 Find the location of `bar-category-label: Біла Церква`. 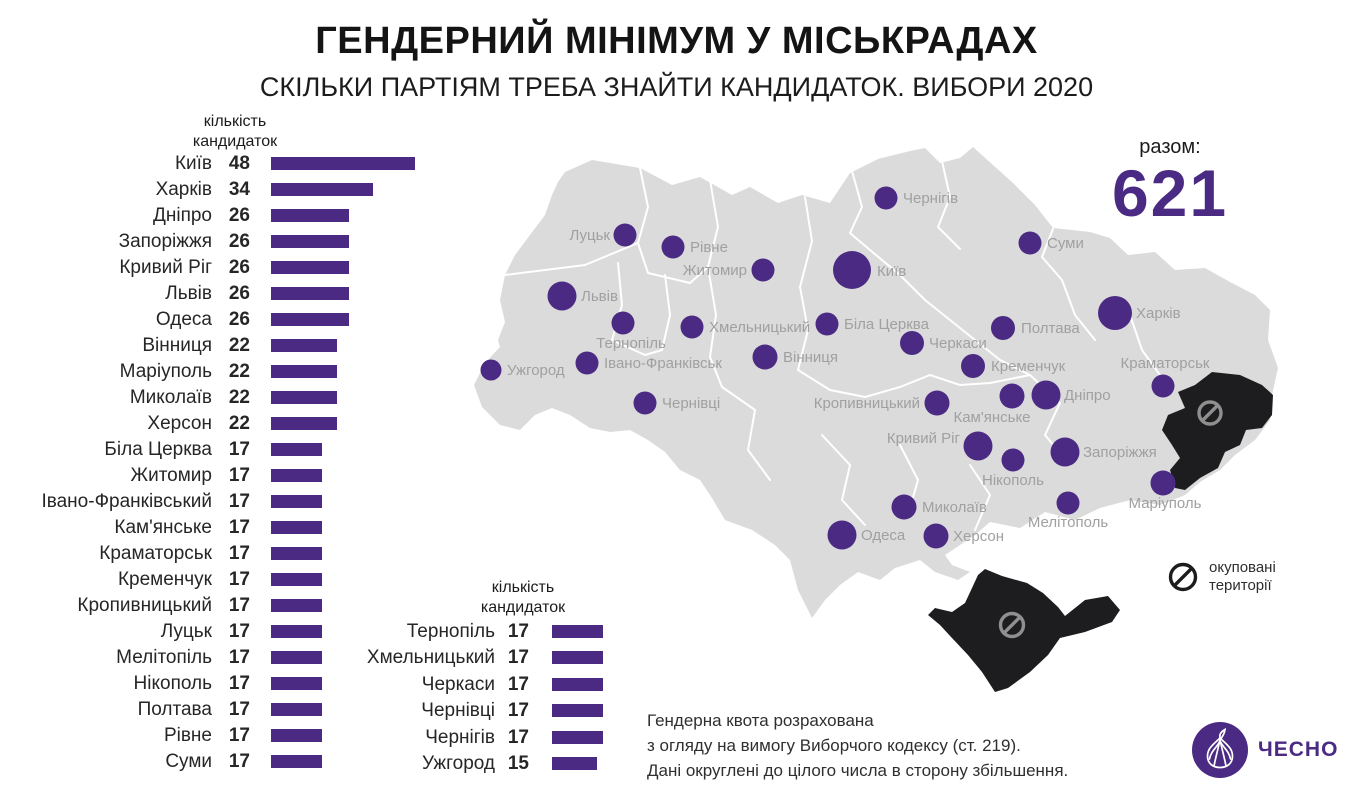

bar-category-label: Біла Церква is located at coordinates (158, 449).